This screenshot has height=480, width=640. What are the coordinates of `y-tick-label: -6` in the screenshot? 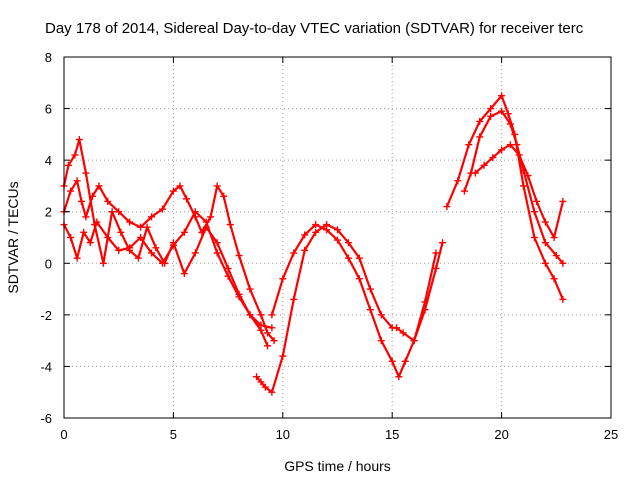 It's located at (46, 418).